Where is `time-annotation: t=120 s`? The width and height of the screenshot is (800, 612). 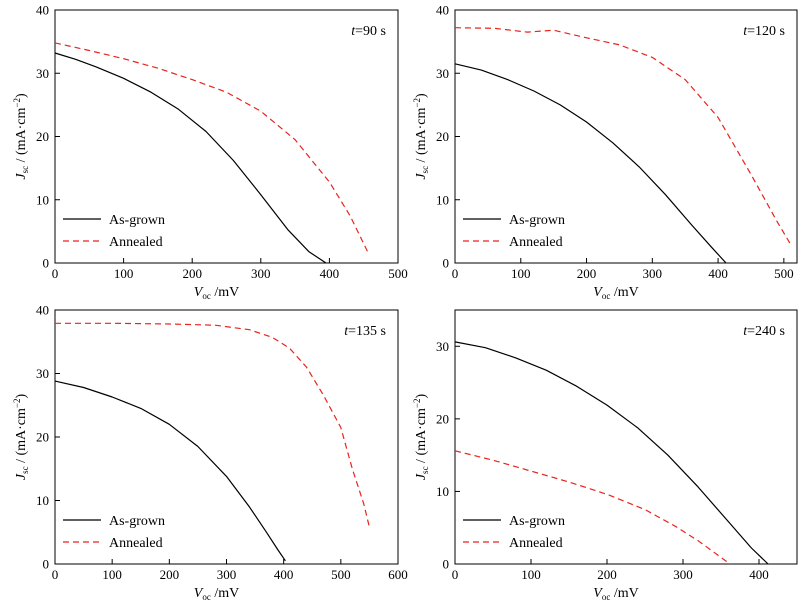 time-annotation: t=120 s is located at coordinates (764, 31).